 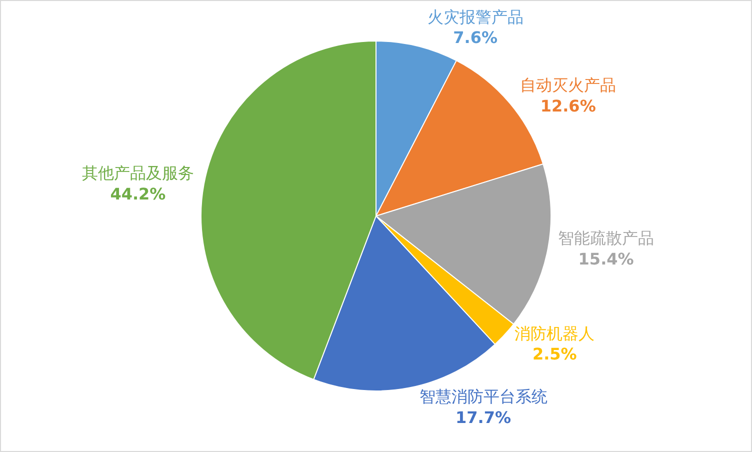 I want to click on data-label: 44.2%, so click(x=138, y=194).